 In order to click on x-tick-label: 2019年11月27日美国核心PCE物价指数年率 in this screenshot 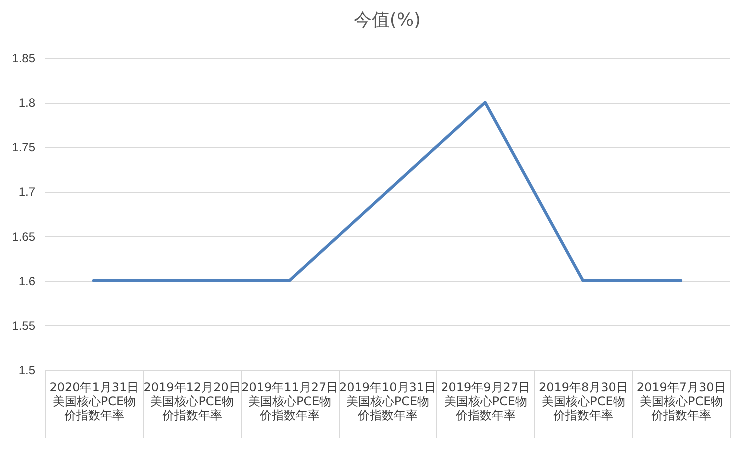, I will do `click(290, 401)`.